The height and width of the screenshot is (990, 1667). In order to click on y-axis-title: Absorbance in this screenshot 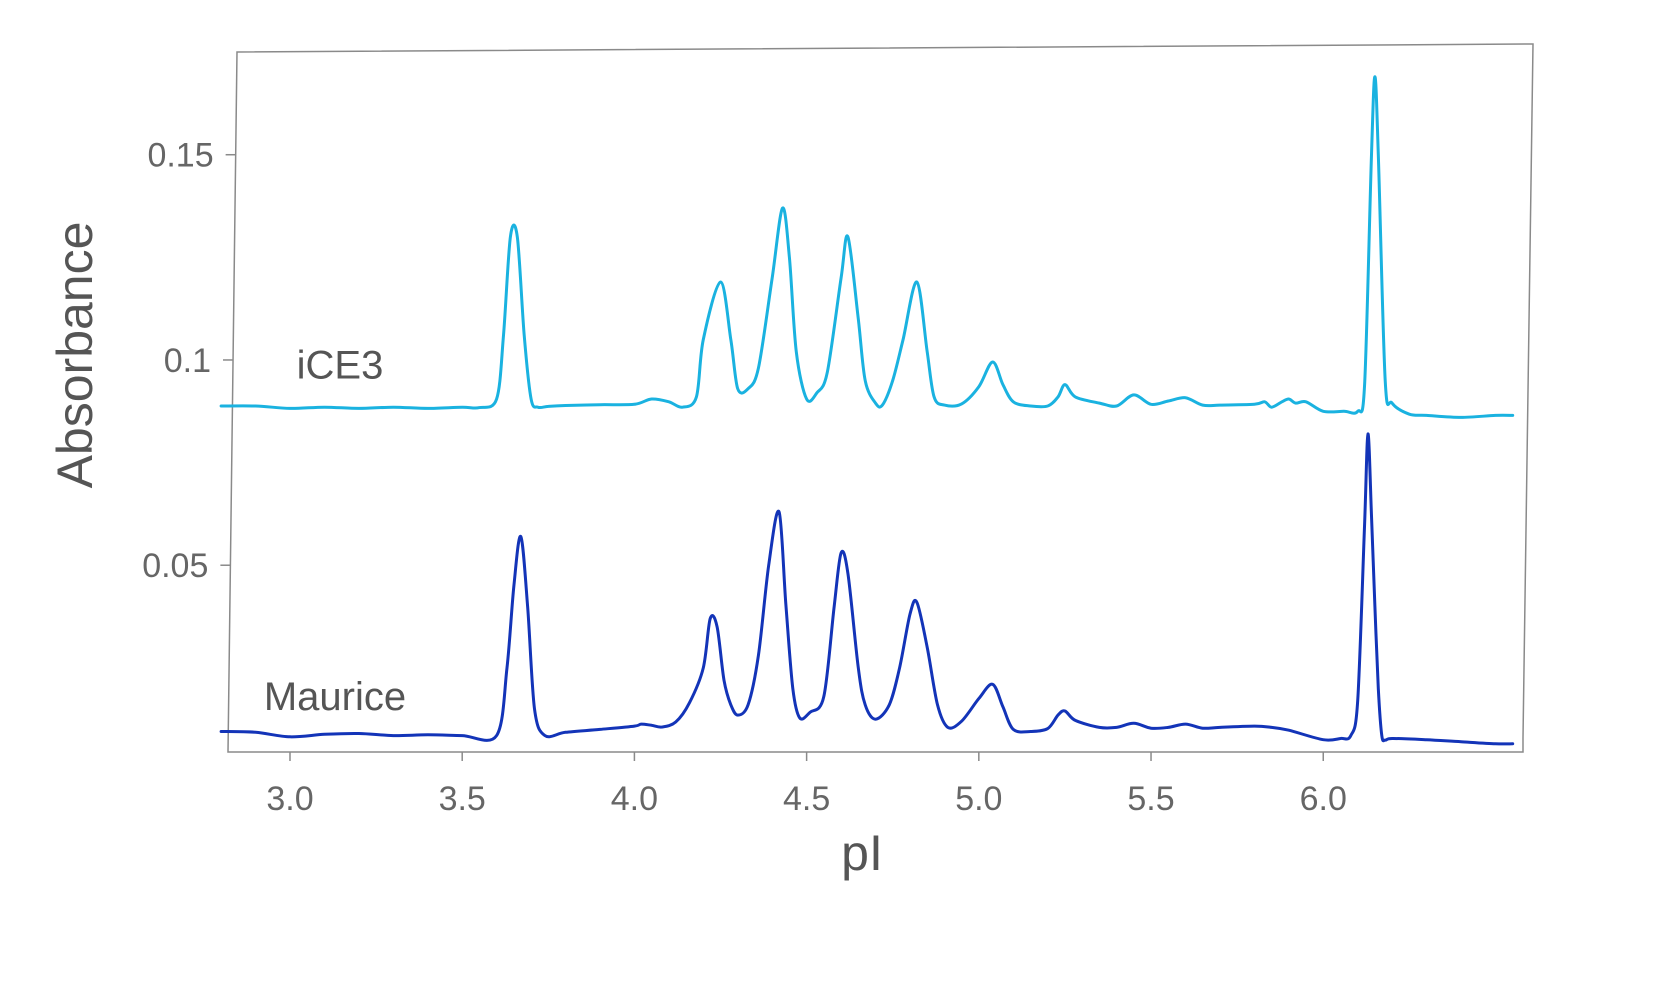, I will do `click(75, 355)`.